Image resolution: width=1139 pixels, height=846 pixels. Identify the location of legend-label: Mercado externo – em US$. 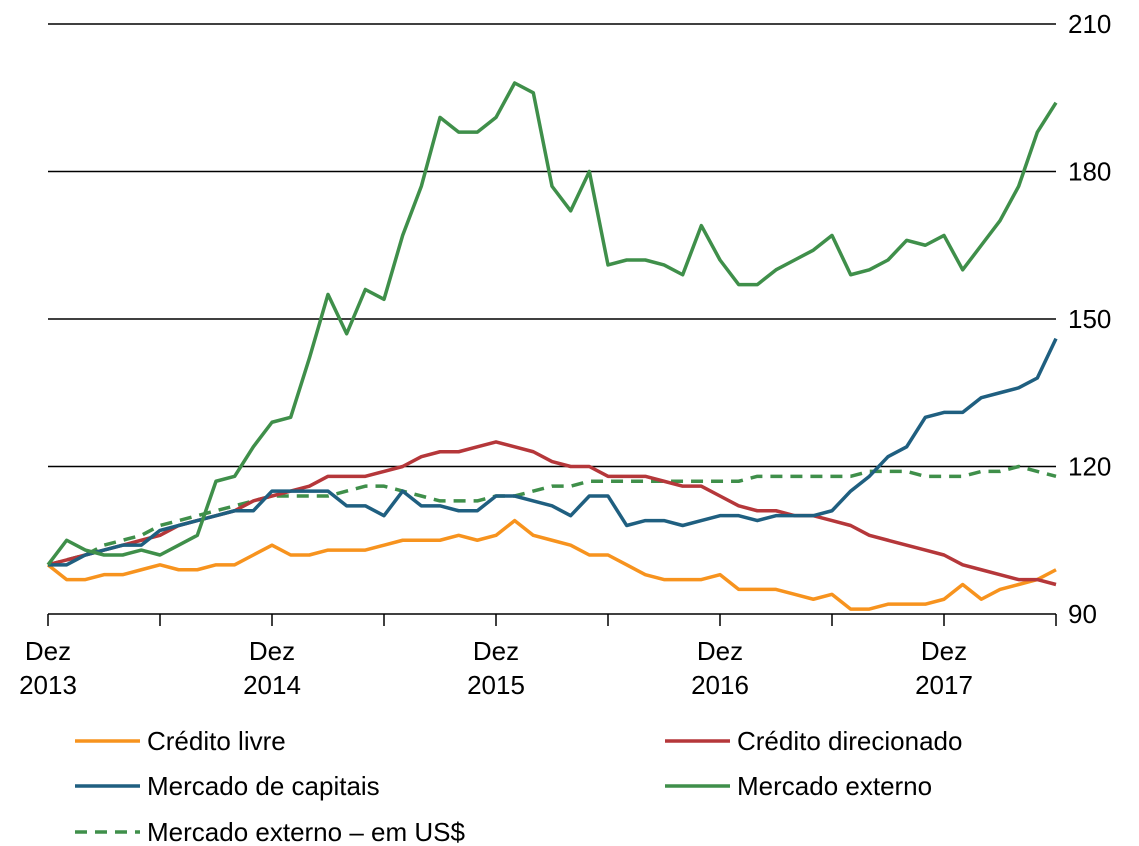
(306, 831).